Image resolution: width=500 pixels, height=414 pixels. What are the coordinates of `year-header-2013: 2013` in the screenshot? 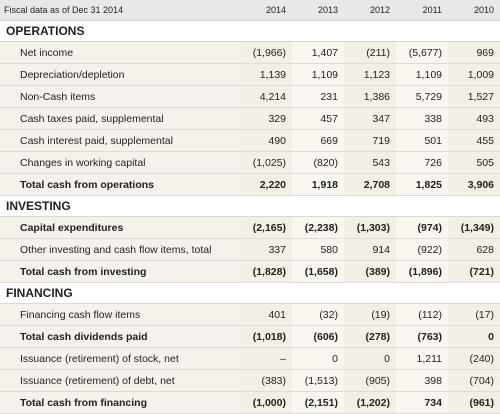 It's located at (318, 10).